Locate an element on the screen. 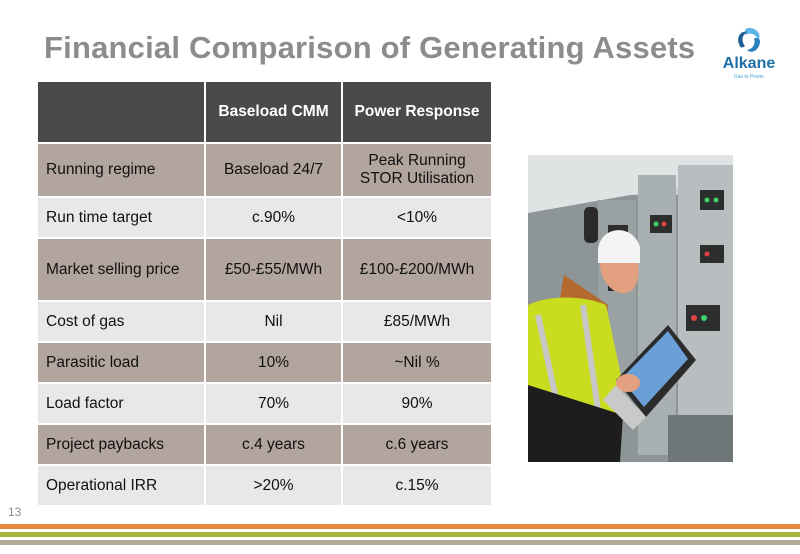 Image resolution: width=800 pixels, height=554 pixels. footer-stripe-green is located at coordinates (400, 534).